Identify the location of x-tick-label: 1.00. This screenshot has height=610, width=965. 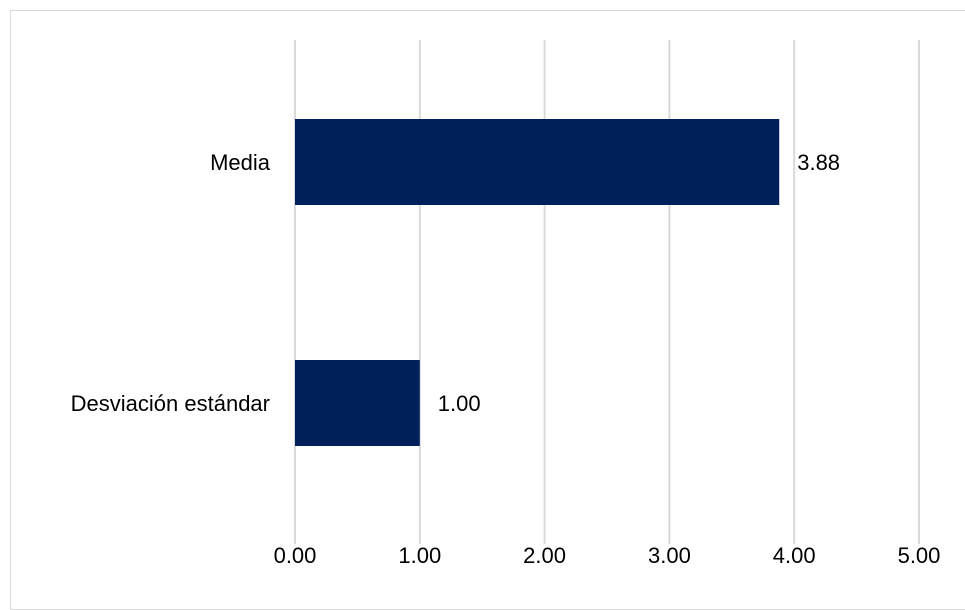
(419, 555).